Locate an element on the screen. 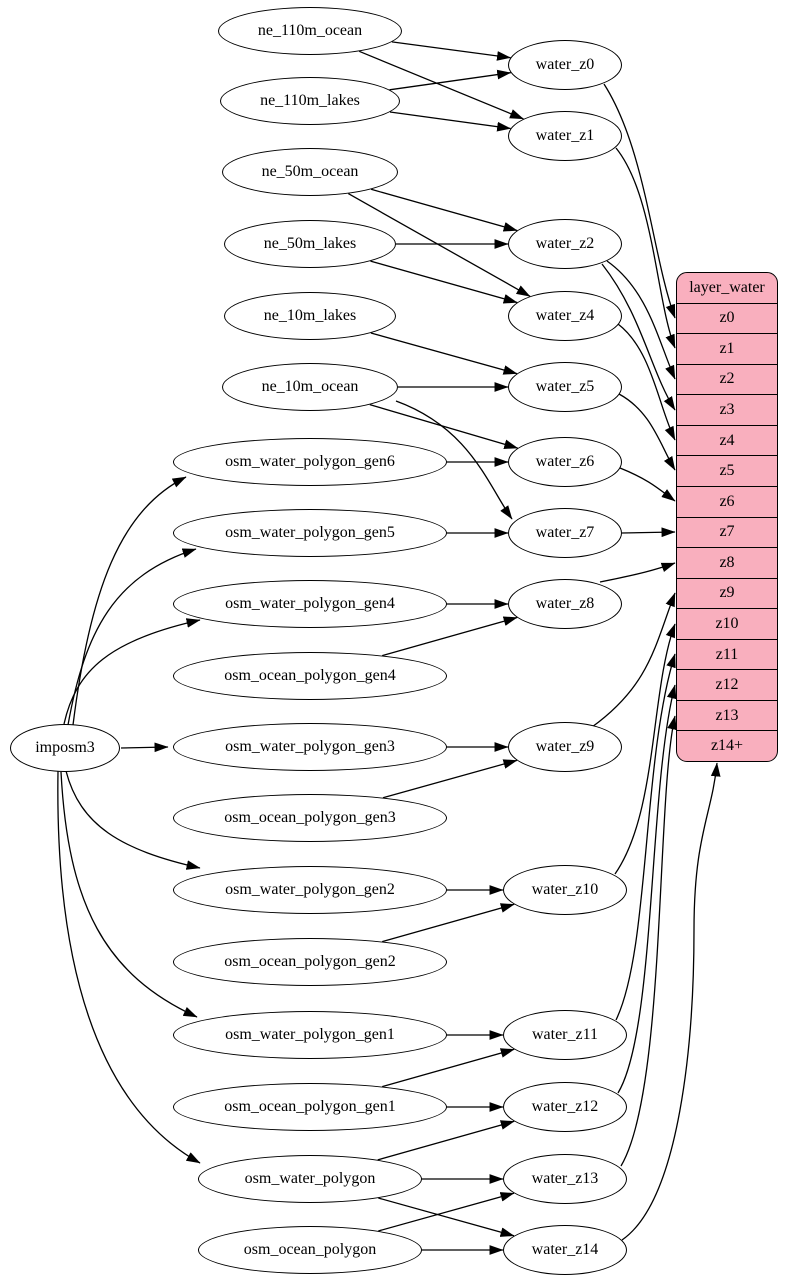 The height and width of the screenshot is (1283, 786). node-water-z7: water_z7 is located at coordinates (565, 533).